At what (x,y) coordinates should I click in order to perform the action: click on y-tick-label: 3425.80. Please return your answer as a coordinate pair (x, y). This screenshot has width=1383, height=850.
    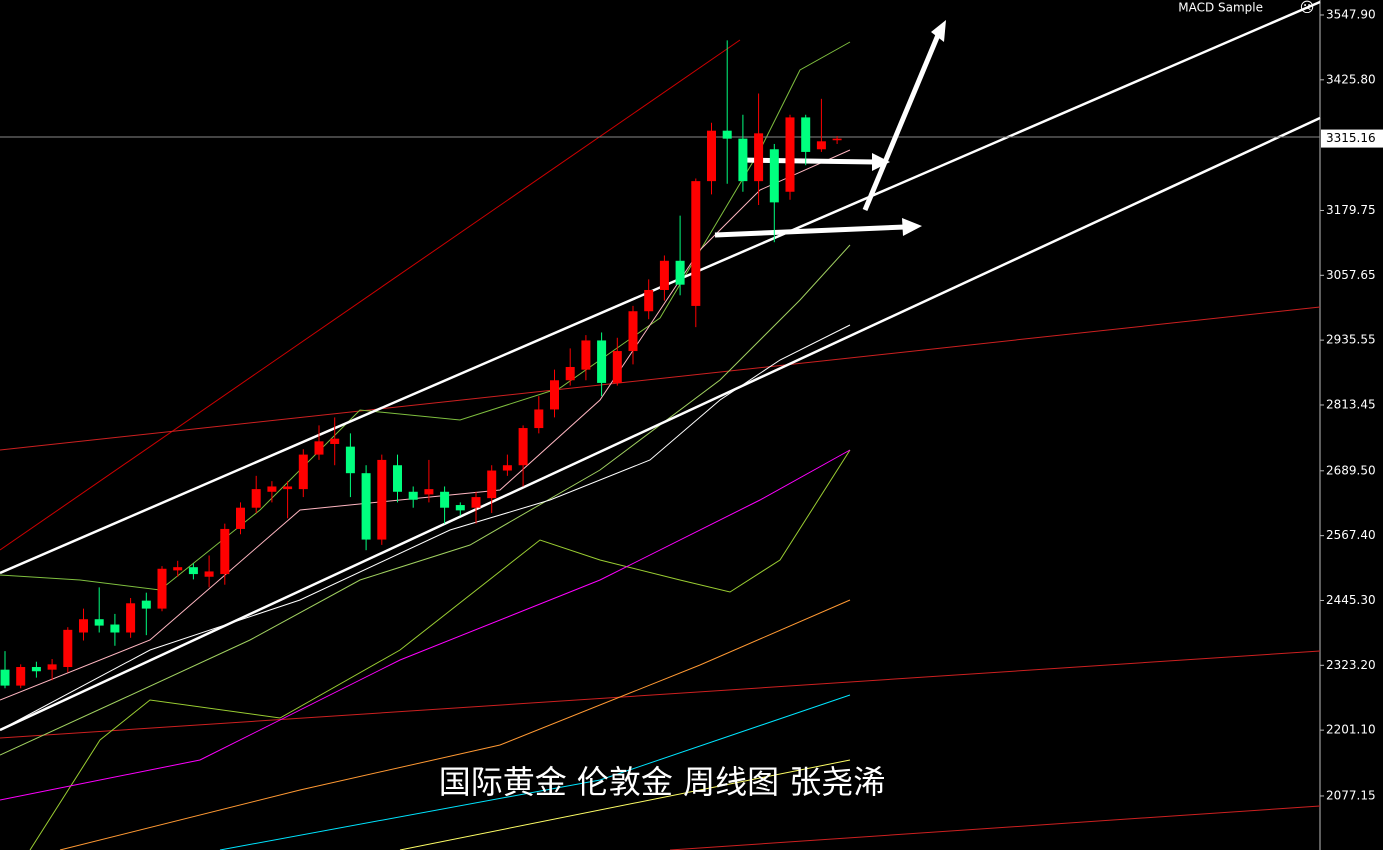
    Looking at the image, I should click on (1351, 79).